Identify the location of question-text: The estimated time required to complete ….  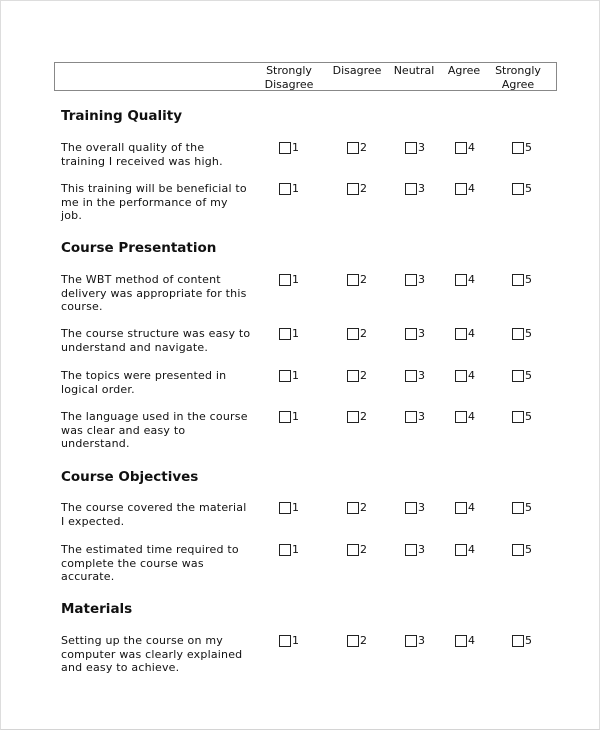
(150, 563).